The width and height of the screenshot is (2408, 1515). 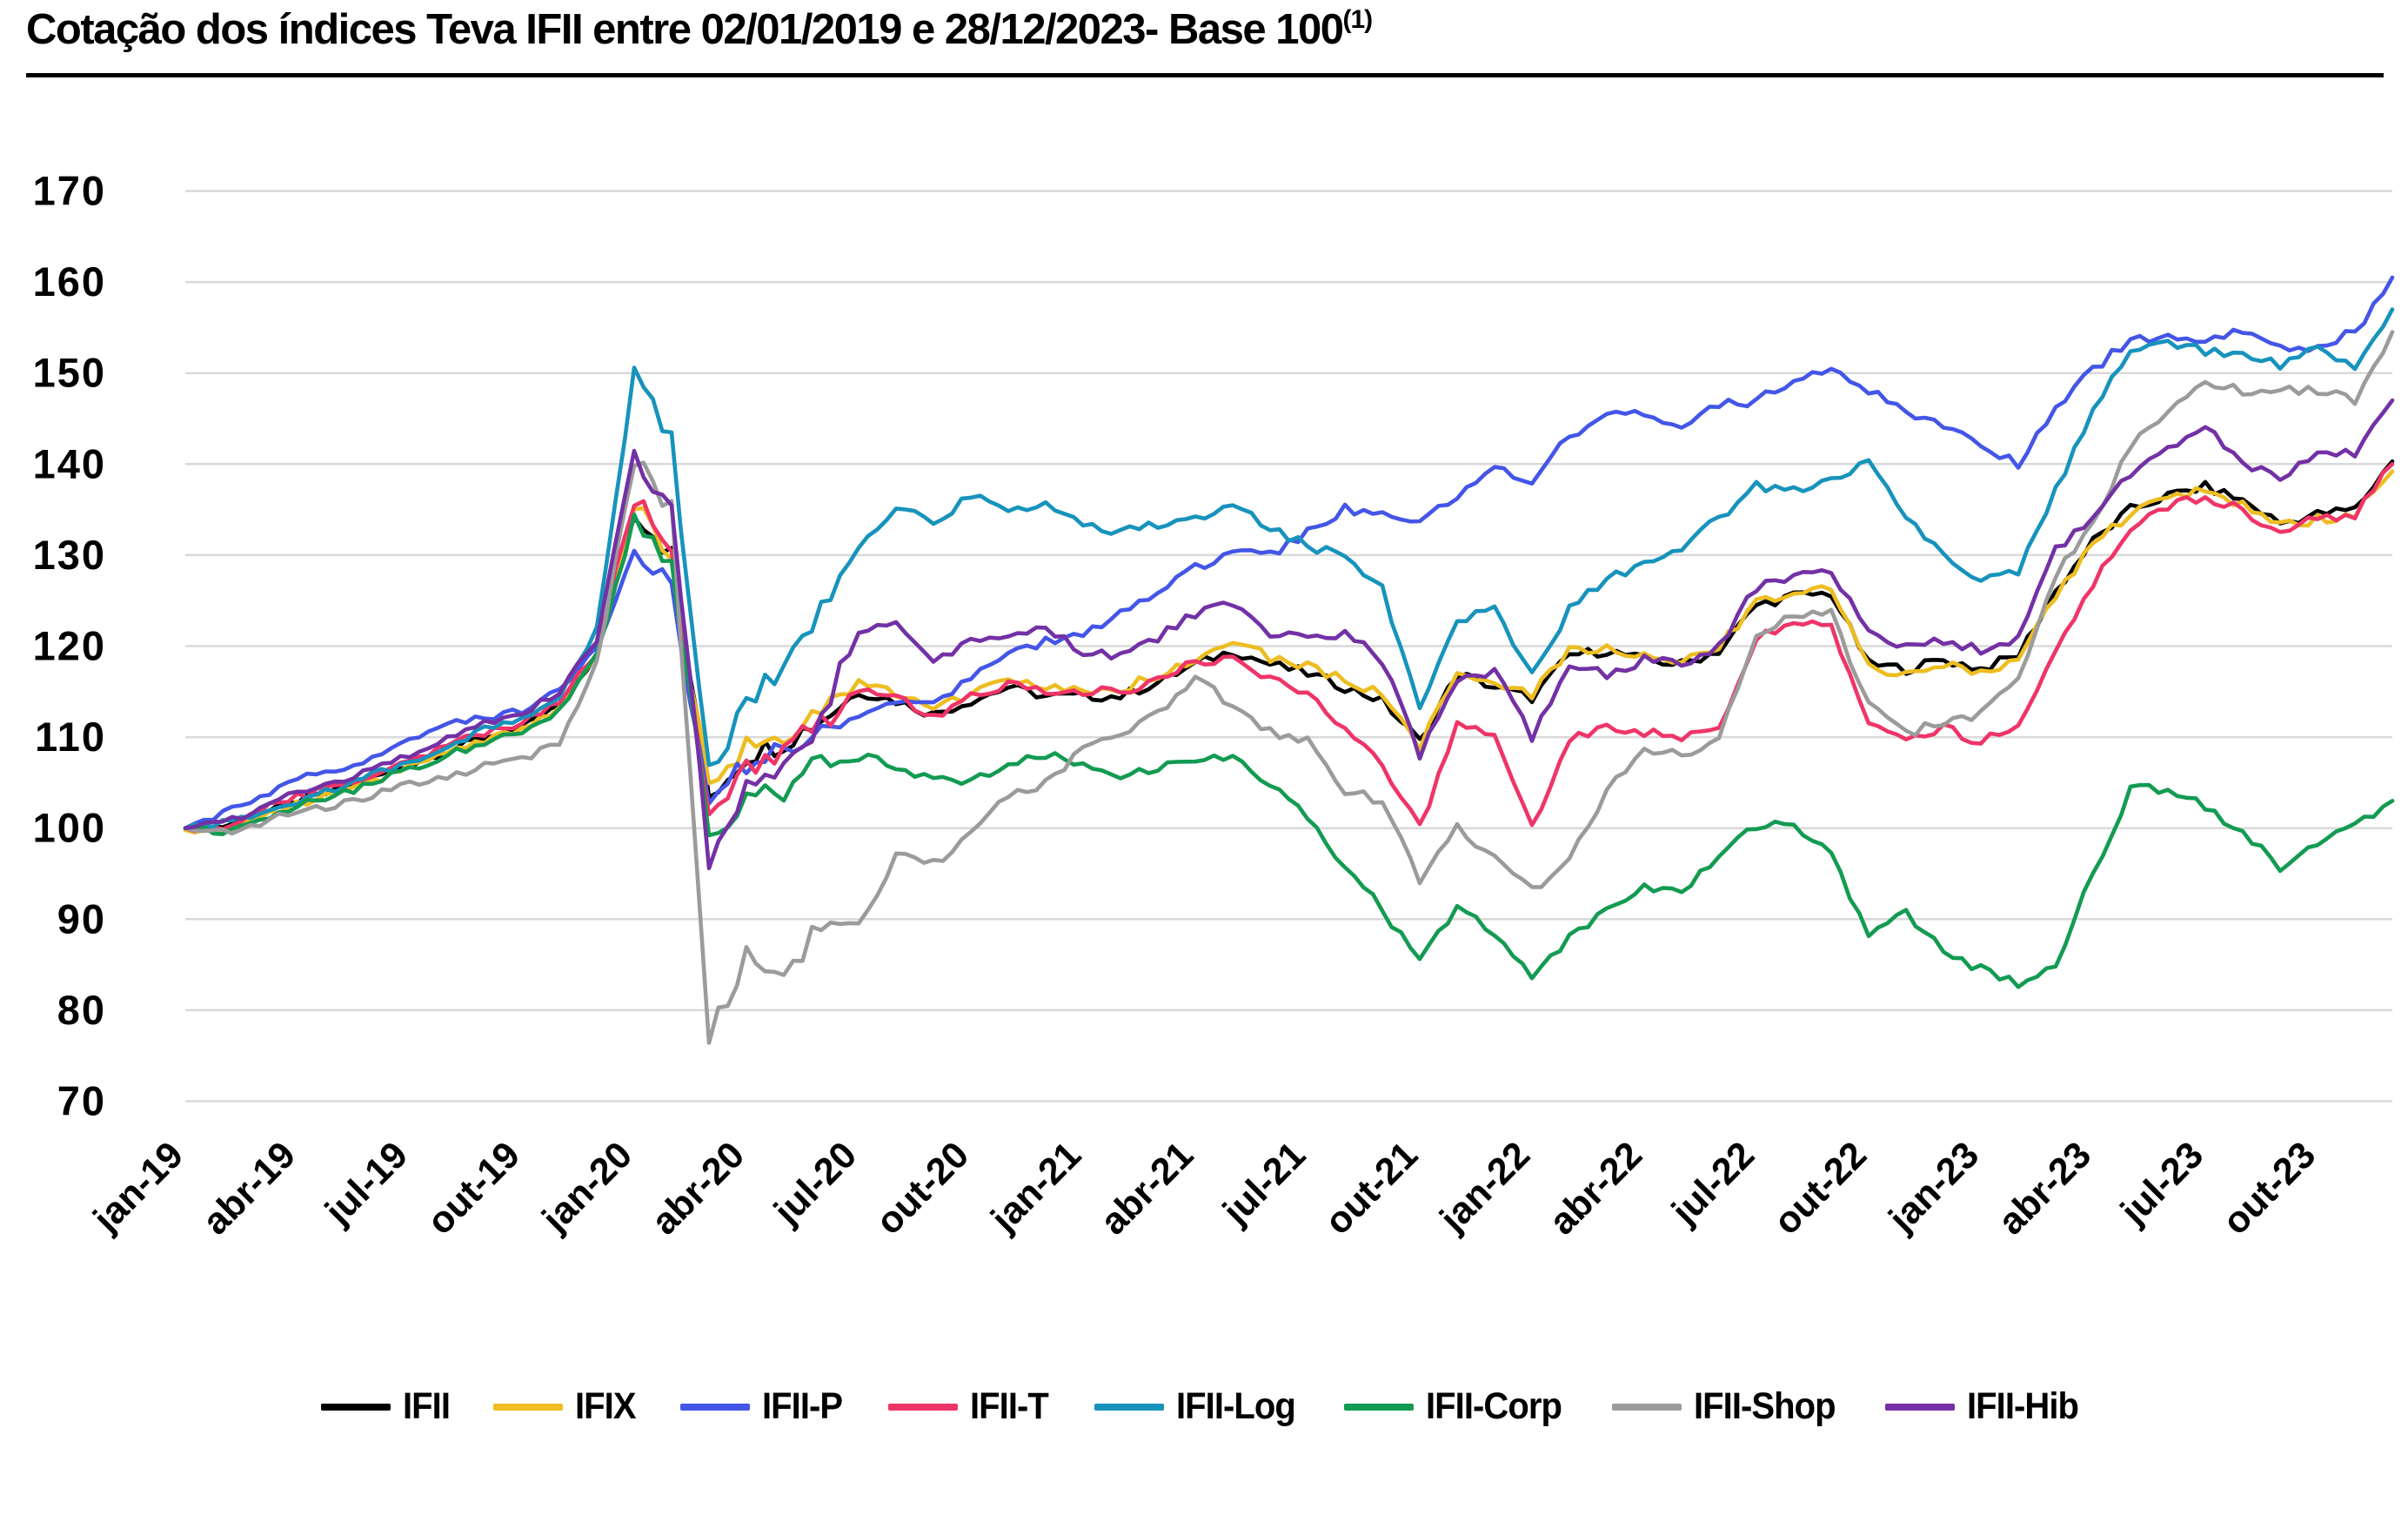 I want to click on x-tick-label: jul-19, so click(x=366, y=1183).